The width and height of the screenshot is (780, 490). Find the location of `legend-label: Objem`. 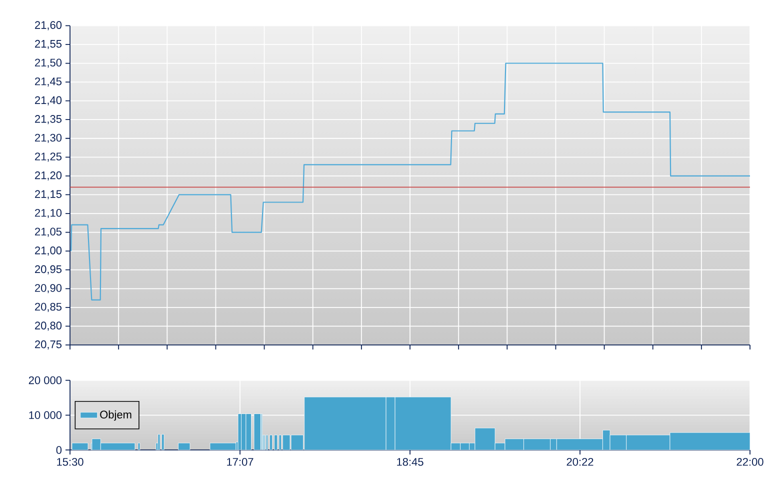

legend-label: Objem is located at coordinates (116, 415).